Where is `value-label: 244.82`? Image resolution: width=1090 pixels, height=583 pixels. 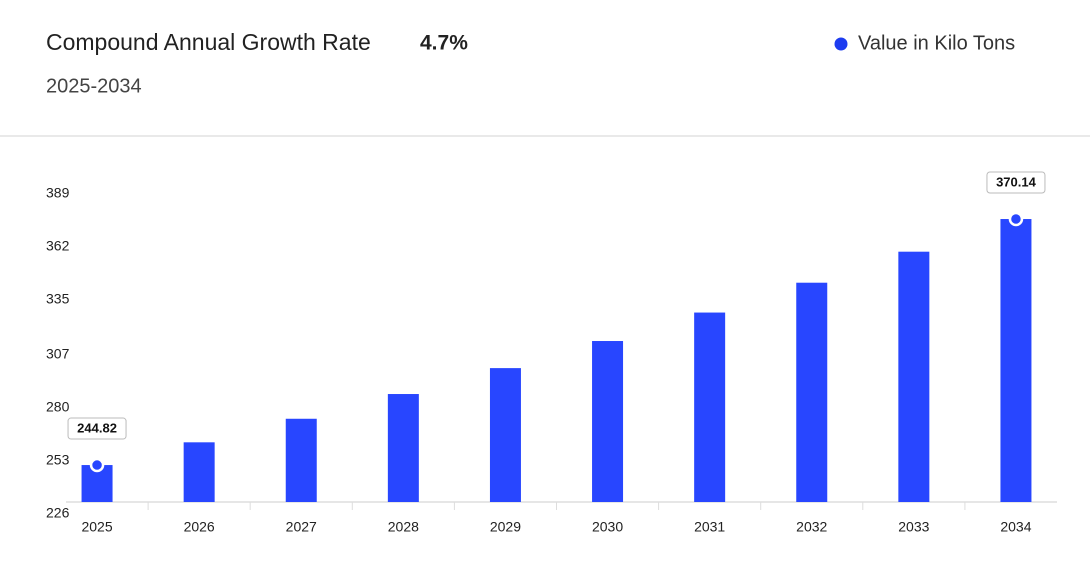 value-label: 244.82 is located at coordinates (97, 427).